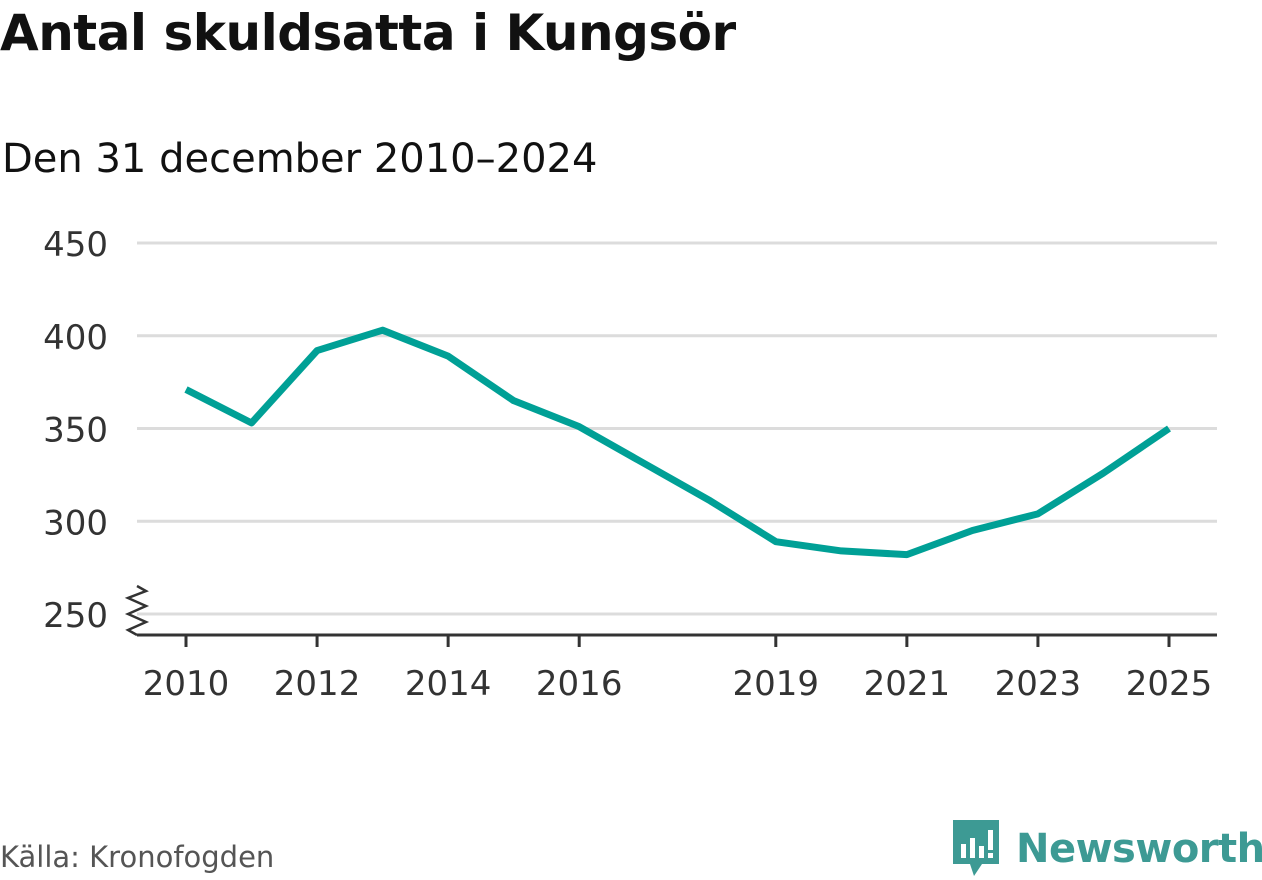  Describe the element at coordinates (75, 431) in the screenshot. I see `y-tick-label: 350` at that location.